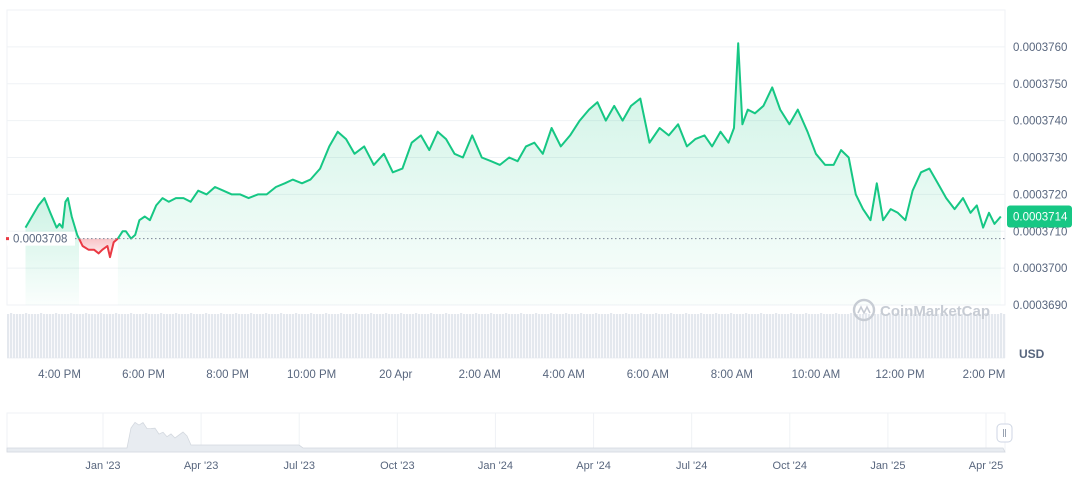 This screenshot has height=477, width=1072. Describe the element at coordinates (143, 375) in the screenshot. I see `x-tick-label: 6:00 PM` at that location.